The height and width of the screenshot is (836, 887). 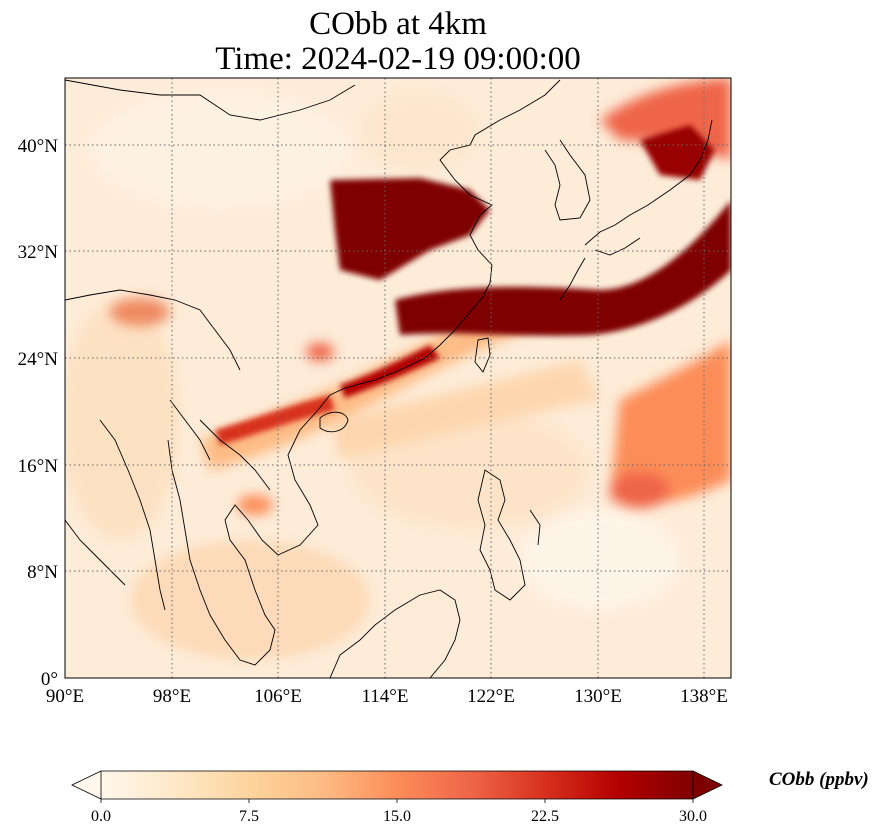 I want to click on plot-subtitle-time: Time: 2024-02-19 09:00:00, so click(x=398, y=59).